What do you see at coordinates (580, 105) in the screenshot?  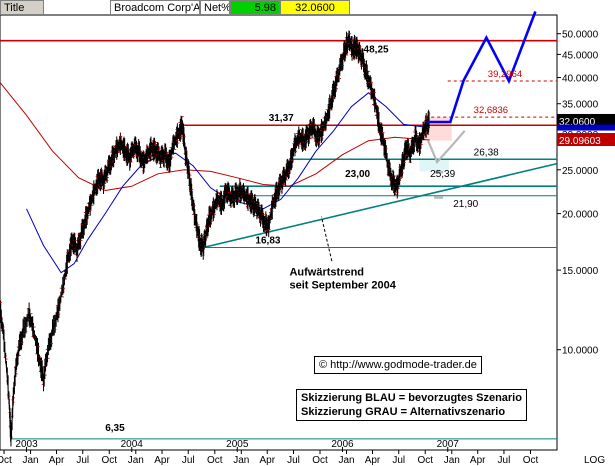 I see `y-tick-label-3: 35.0000` at bounding box center [580, 105].